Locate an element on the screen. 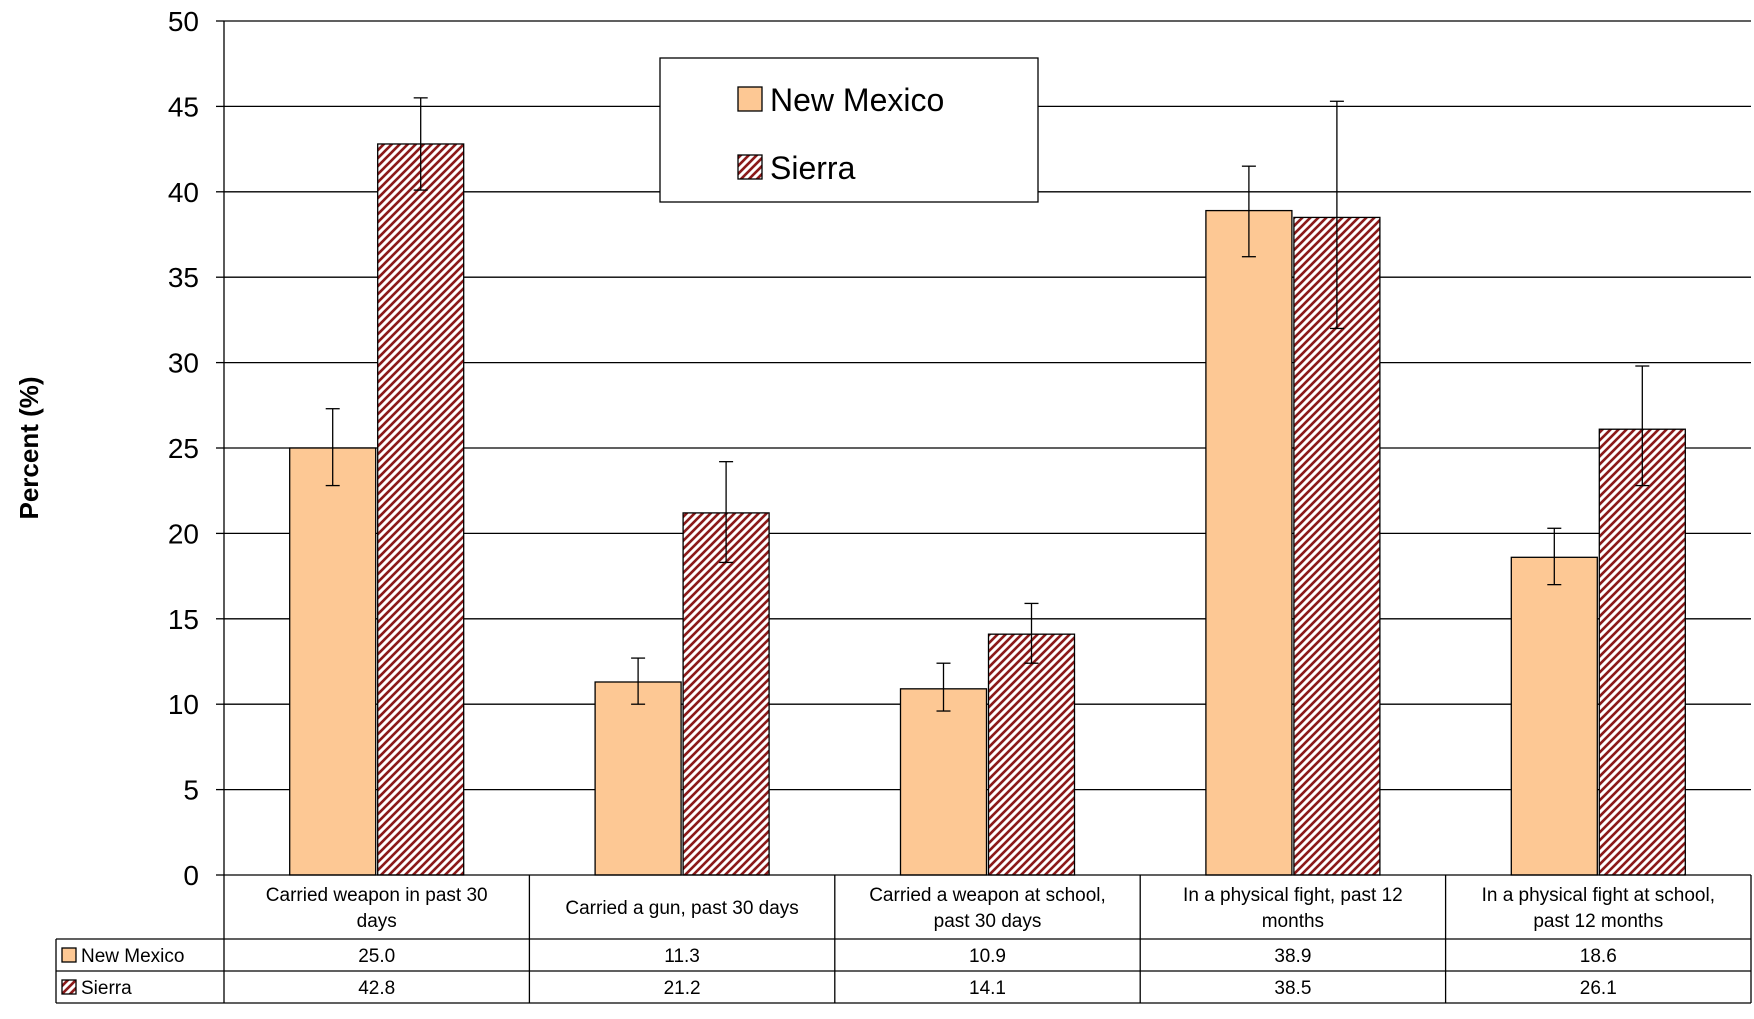  category-label: In a physical fight at school, is located at coordinates (1598, 895).